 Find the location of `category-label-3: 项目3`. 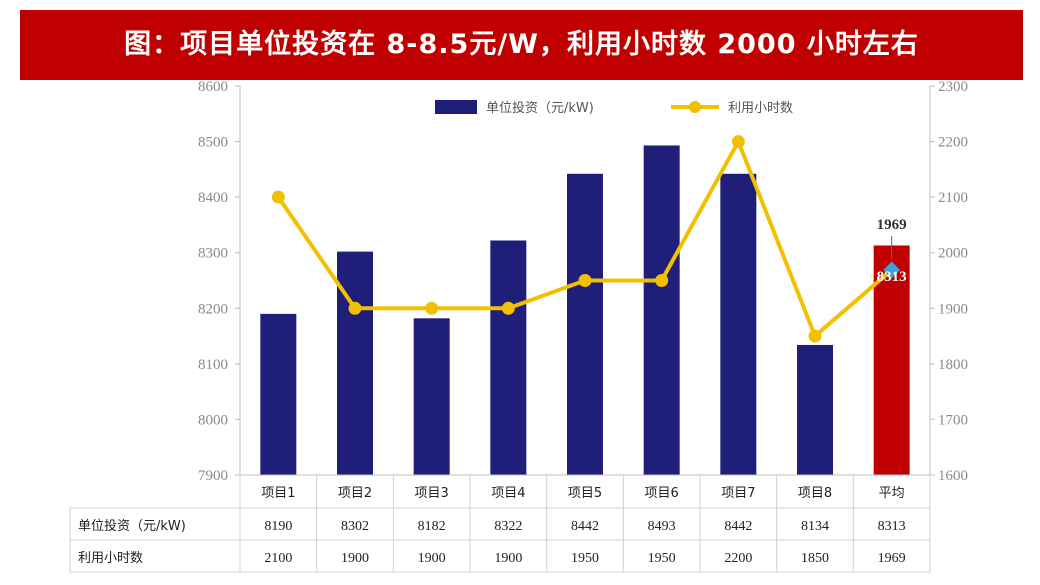

category-label-3: 项目3 is located at coordinates (432, 493).